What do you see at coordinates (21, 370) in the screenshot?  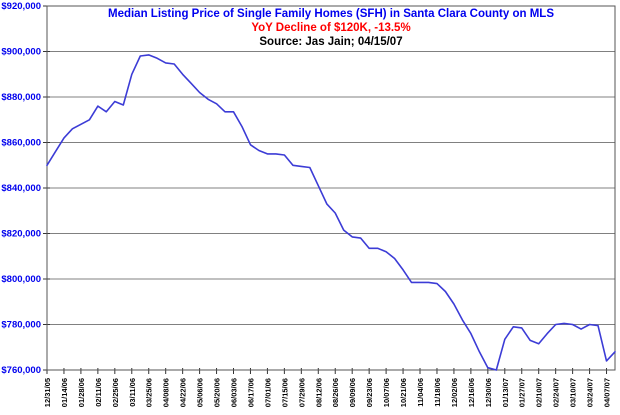 I see `y-axis-label-760000: $760,000` at bounding box center [21, 370].